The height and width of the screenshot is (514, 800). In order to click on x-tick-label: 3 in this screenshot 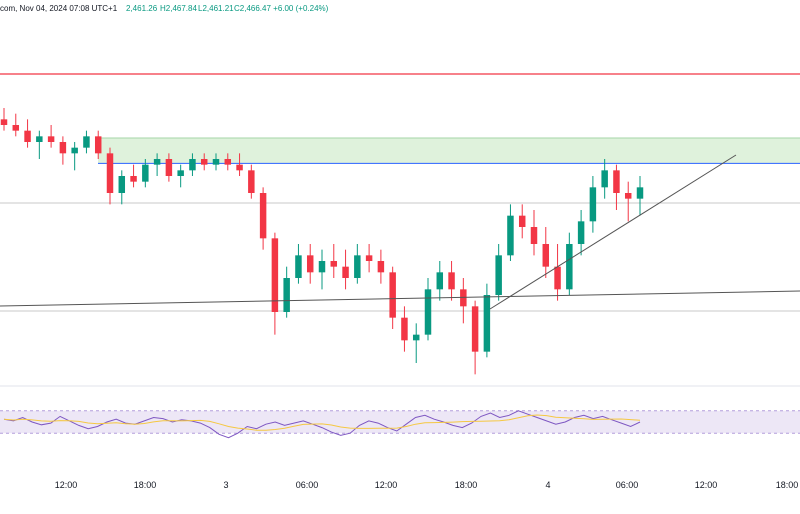, I will do `click(225, 485)`.